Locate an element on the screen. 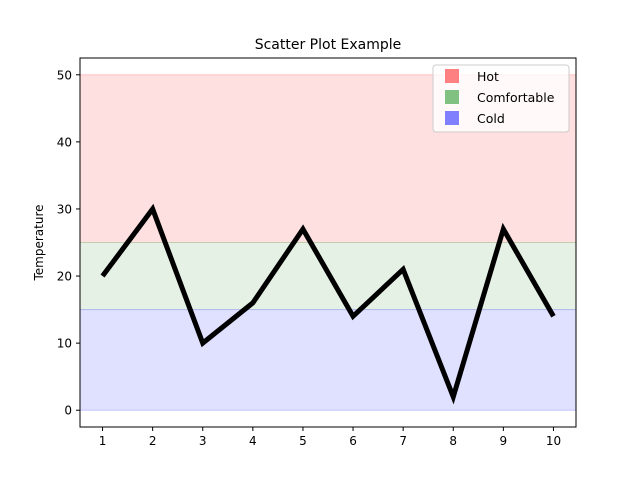 This screenshot has width=640, height=480. x-tick-label: 6 is located at coordinates (353, 441).